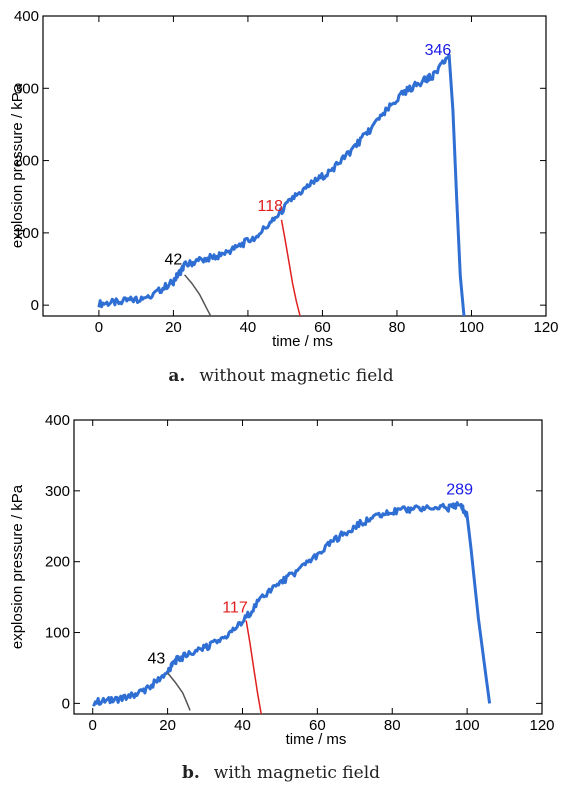  What do you see at coordinates (296, 376) in the screenshot?
I see `caption-text: without magnetic field` at bounding box center [296, 376].